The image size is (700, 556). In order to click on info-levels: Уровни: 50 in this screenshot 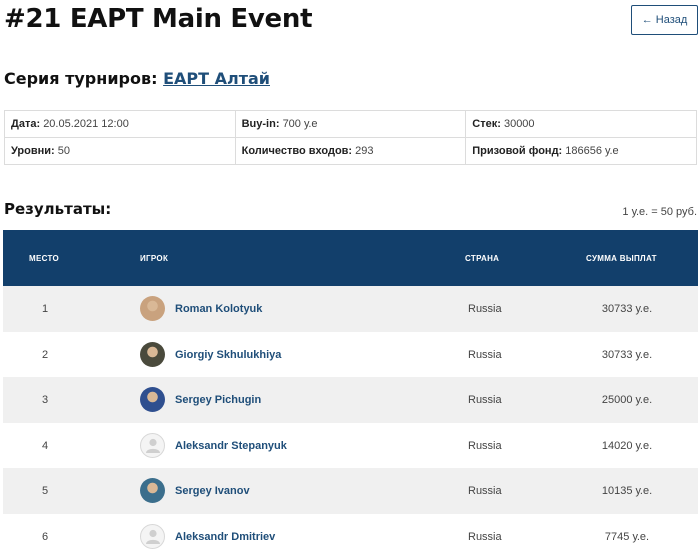, I will do `click(120, 151)`.